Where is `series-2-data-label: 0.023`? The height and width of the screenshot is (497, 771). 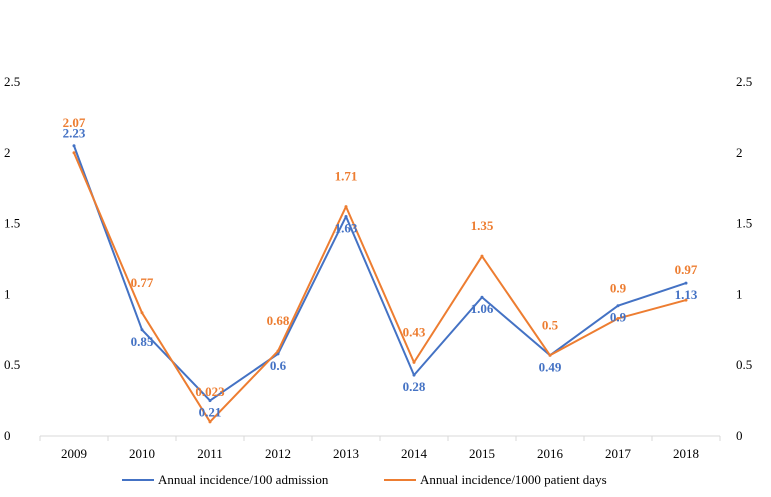
series-2-data-label: 0.023 is located at coordinates (210, 391).